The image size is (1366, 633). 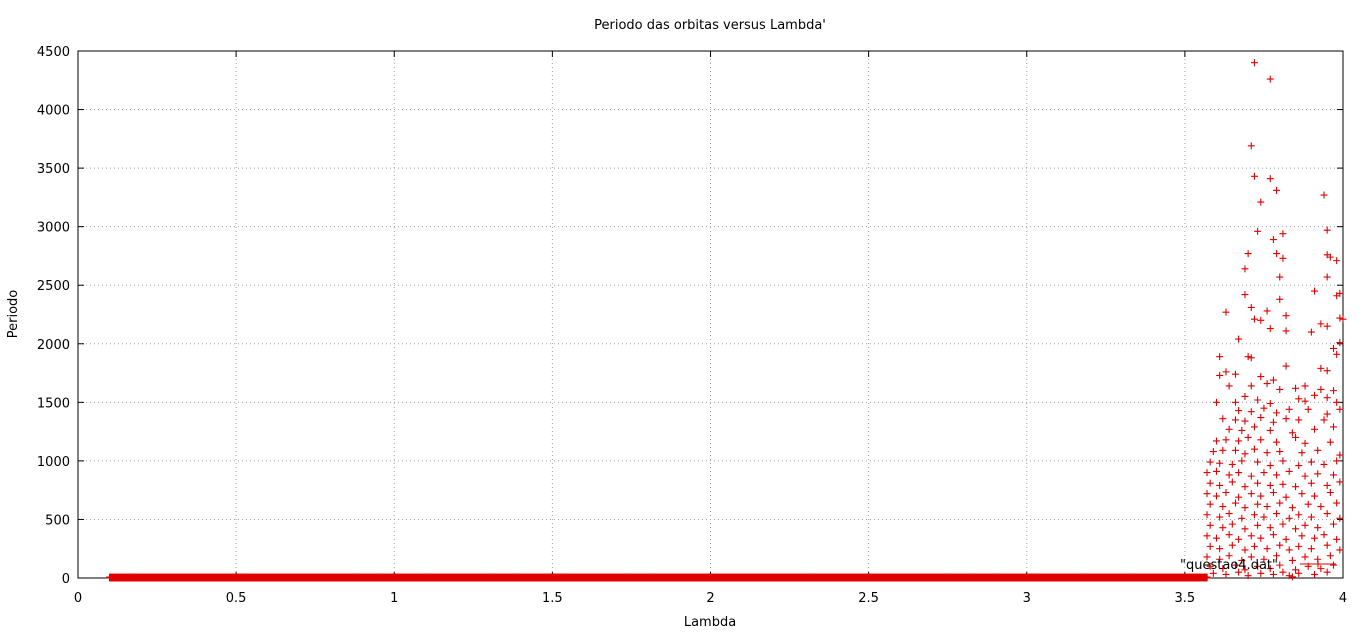 What do you see at coordinates (57, 520) in the screenshot?
I see `y-tick-label: 500` at bounding box center [57, 520].